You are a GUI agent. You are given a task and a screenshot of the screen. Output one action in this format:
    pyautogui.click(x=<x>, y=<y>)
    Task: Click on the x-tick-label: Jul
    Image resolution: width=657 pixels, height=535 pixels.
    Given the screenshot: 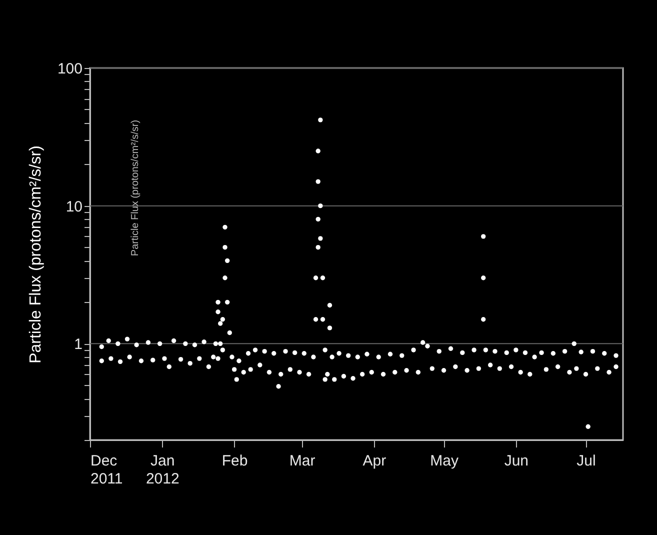 What is the action you would take?
    pyautogui.click(x=586, y=461)
    